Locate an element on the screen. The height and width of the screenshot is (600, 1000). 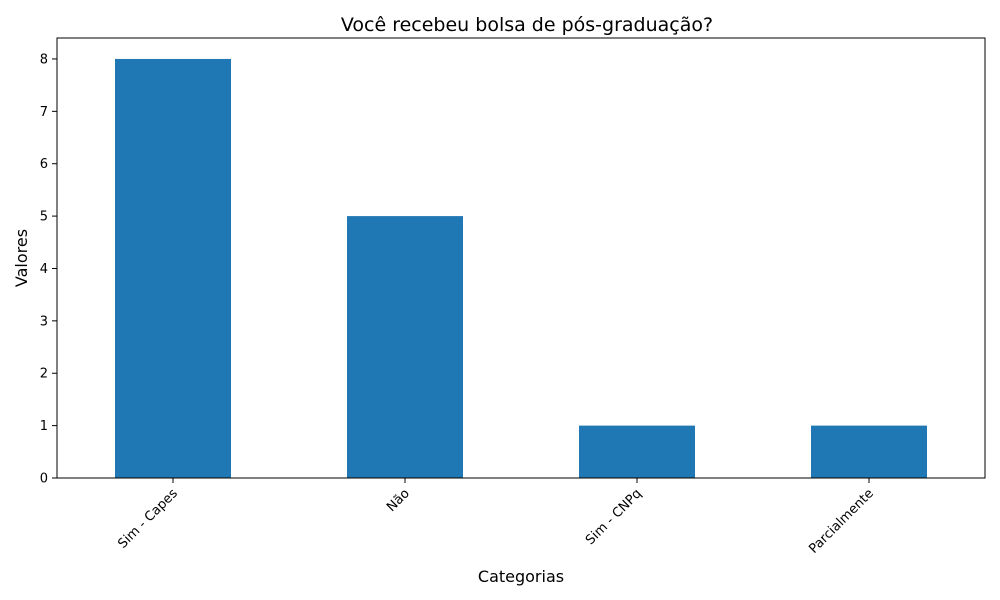
chart-title: Você recebeu bolsa de pós-graduação? is located at coordinates (527, 25).